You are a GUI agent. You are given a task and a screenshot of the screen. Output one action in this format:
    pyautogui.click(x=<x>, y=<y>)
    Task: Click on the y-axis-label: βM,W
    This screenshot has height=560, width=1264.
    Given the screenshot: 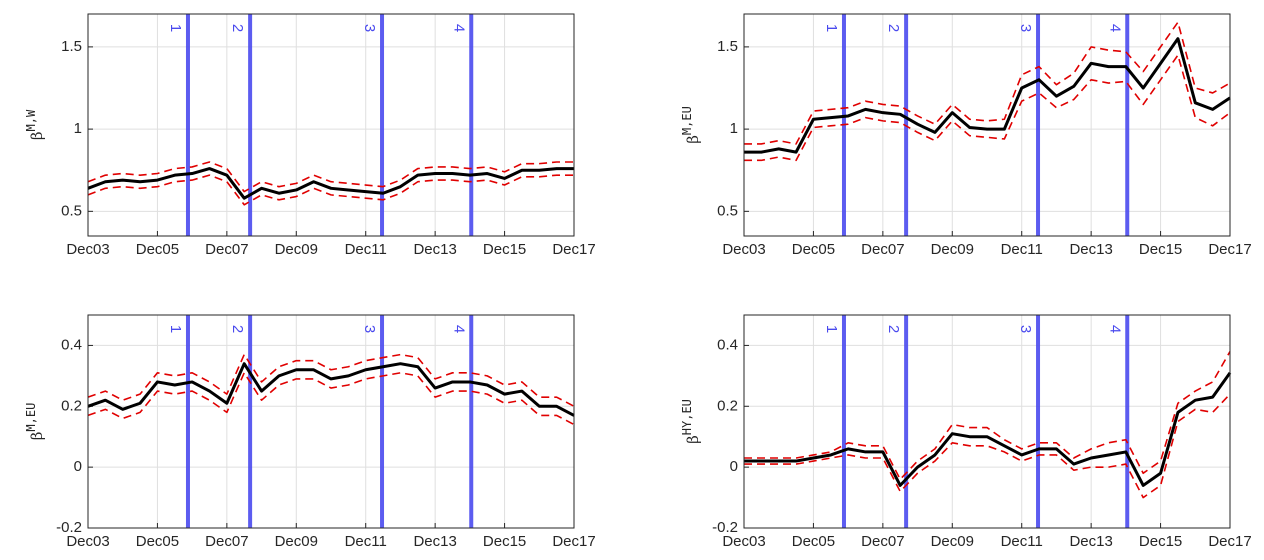 What is the action you would take?
    pyautogui.click(x=35, y=124)
    